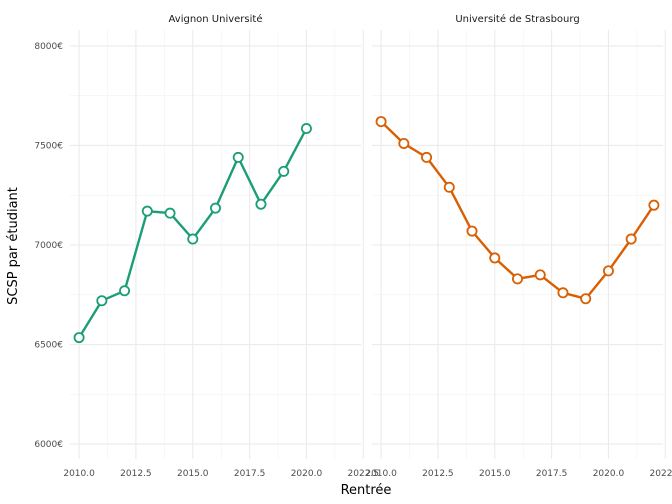 This screenshot has height=504, width=672. What do you see at coordinates (366, 490) in the screenshot?
I see `x-axis-title: Rentrée` at bounding box center [366, 490].